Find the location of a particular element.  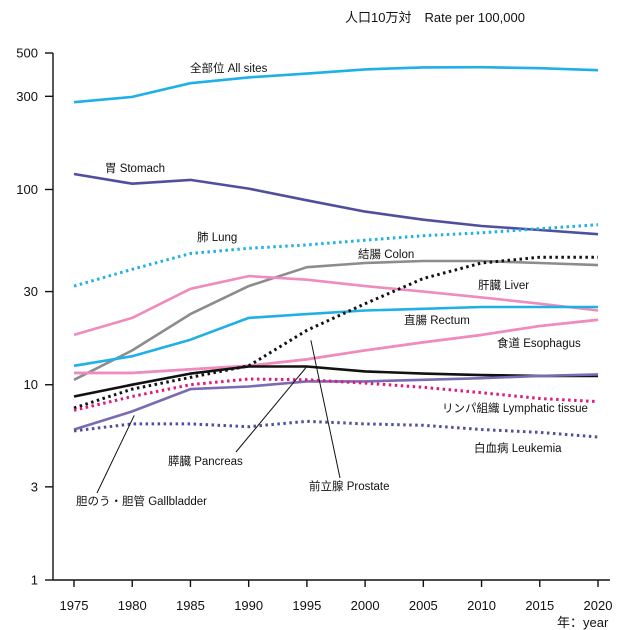

label-pancreas: 膵臓 Pancreas is located at coordinates (205, 461).